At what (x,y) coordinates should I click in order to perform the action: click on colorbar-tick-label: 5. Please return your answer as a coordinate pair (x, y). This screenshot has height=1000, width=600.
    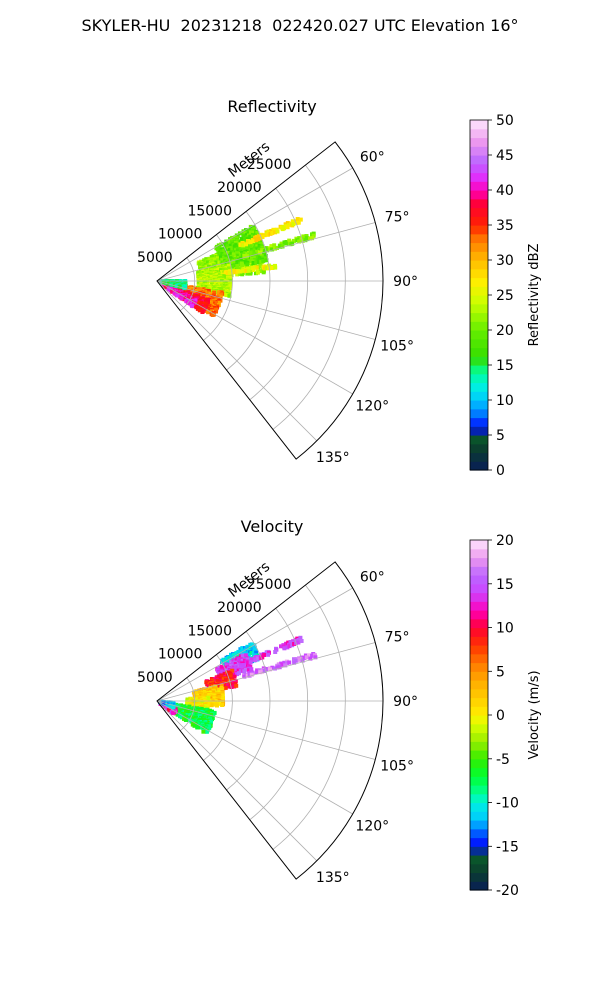
    Looking at the image, I should click on (500, 436).